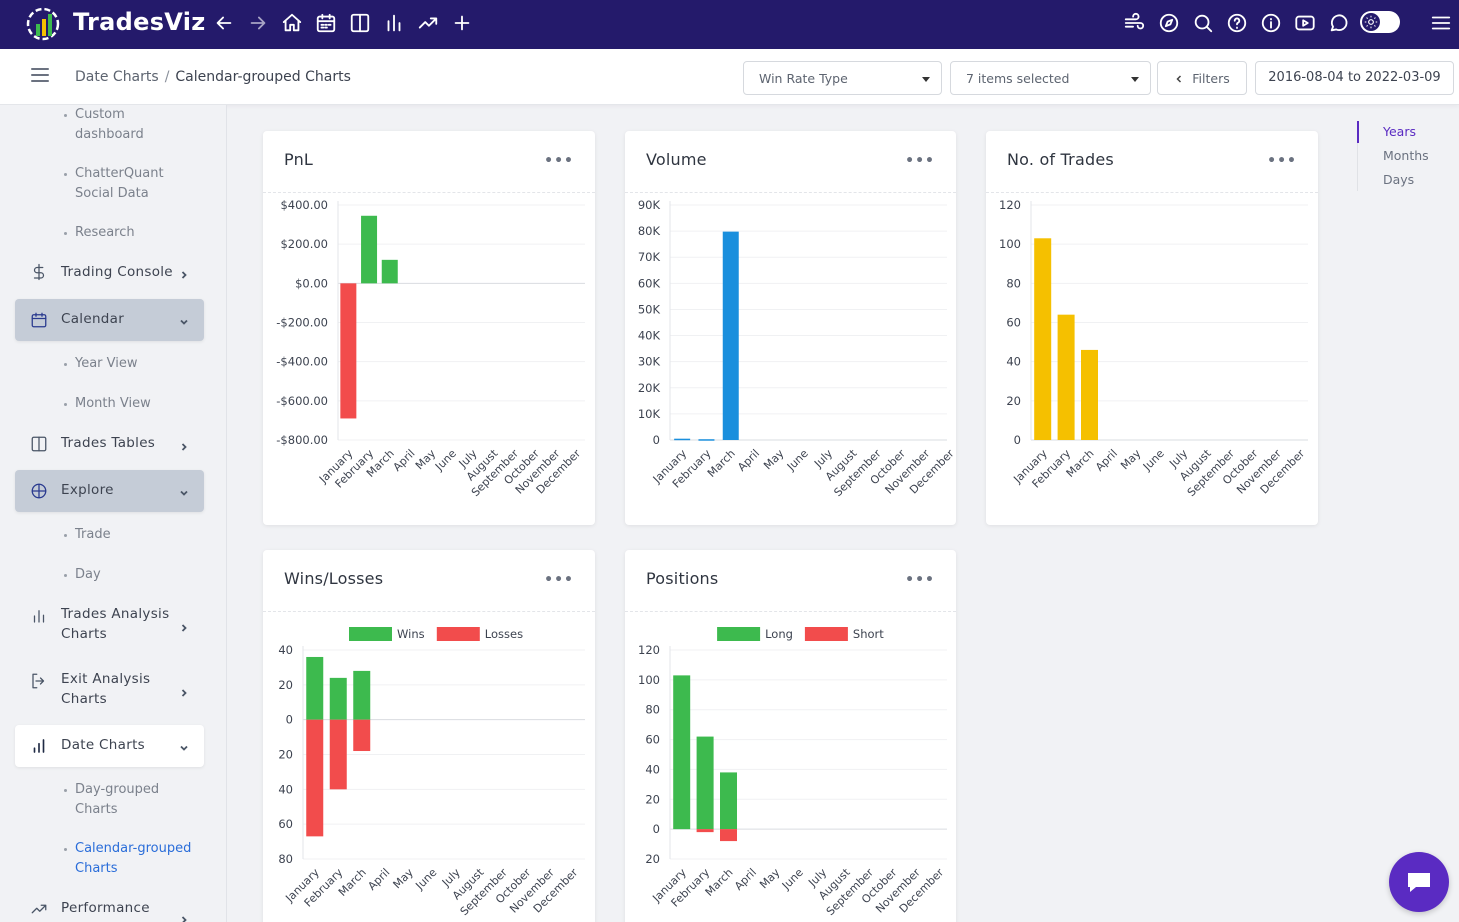 The width and height of the screenshot is (1459, 922). I want to click on y-tick-label: 80K, so click(649, 231).